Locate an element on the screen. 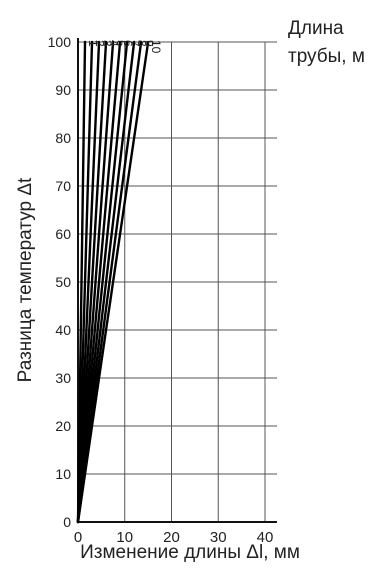  y-tick-label: 60 is located at coordinates (63, 234).